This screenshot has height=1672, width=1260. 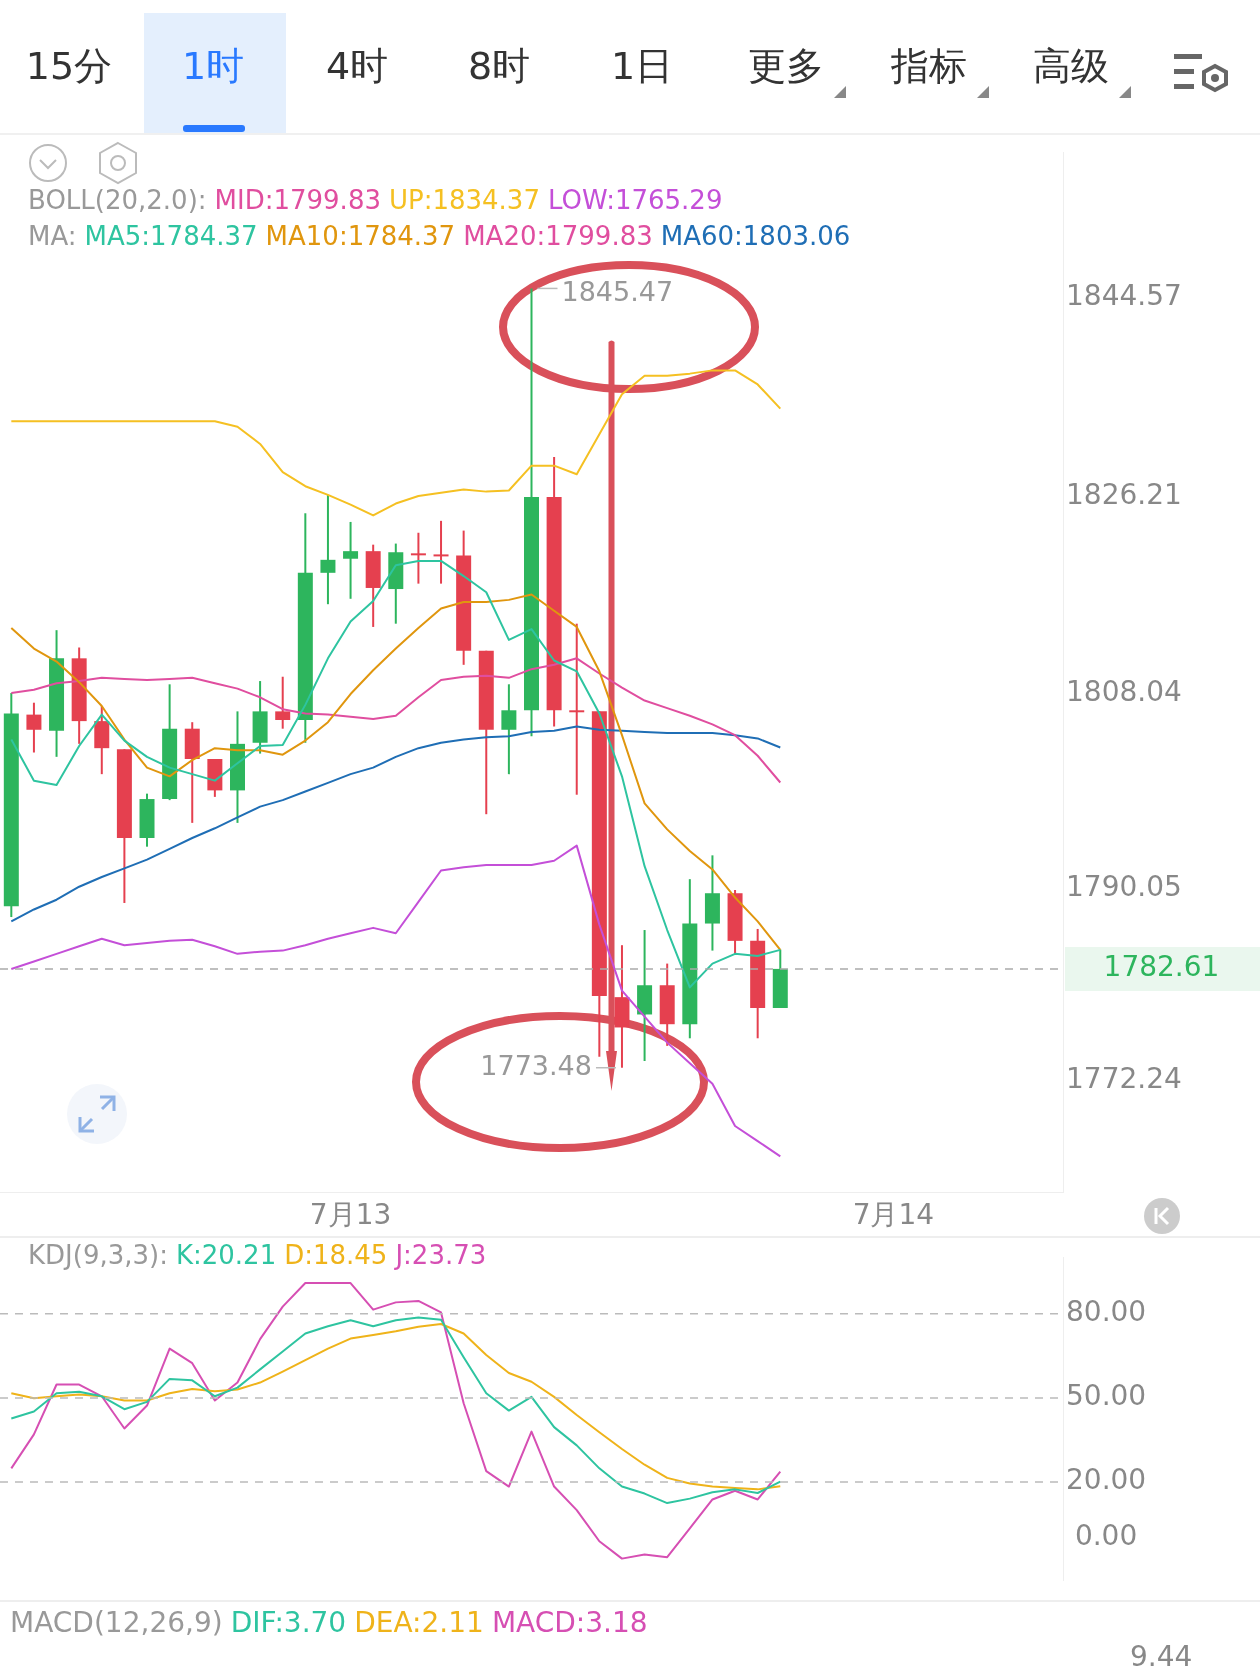 What do you see at coordinates (464, 200) in the screenshot?
I see `text: UP:1834.37` at bounding box center [464, 200].